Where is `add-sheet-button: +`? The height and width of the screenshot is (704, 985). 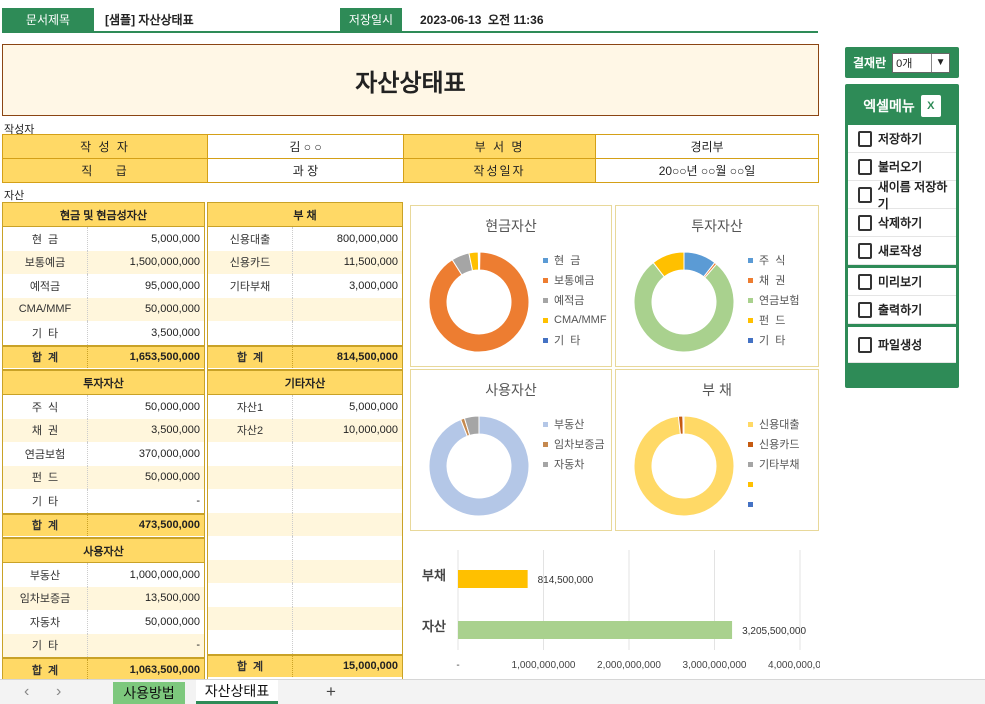 add-sheet-button: + is located at coordinates (331, 691).